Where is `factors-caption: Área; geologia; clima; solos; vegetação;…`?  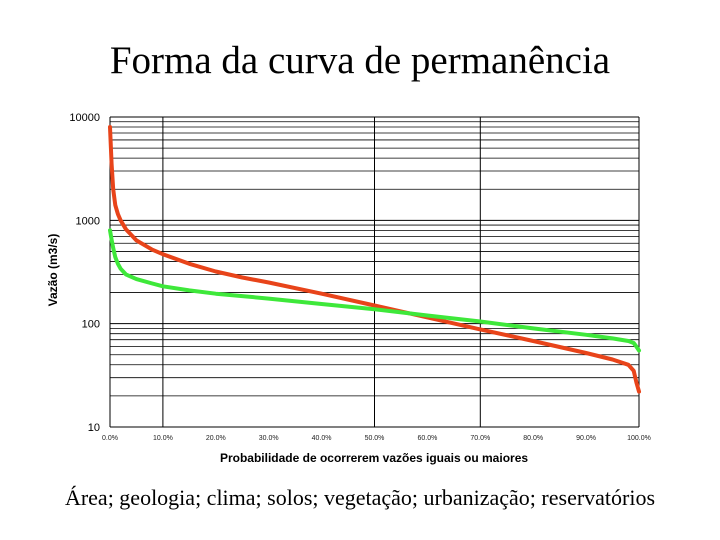 factors-caption: Área; geologia; clima; solos; vegetação;… is located at coordinates (360, 497).